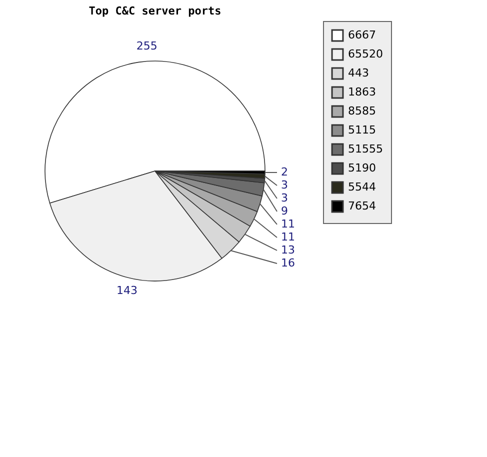  What do you see at coordinates (127, 290) in the screenshot?
I see `data-label: 143` at bounding box center [127, 290].